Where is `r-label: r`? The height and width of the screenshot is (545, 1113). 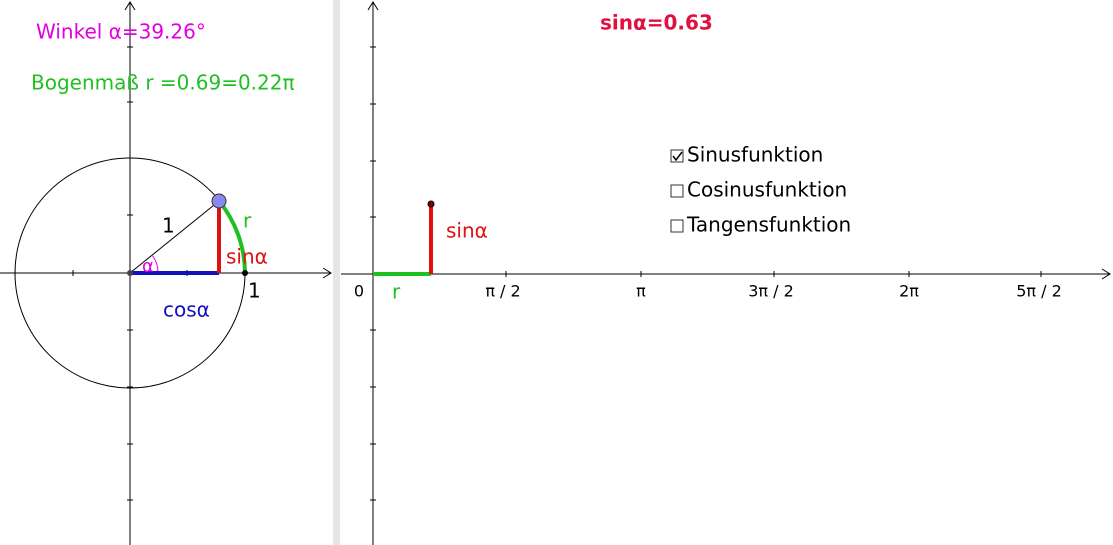 r-label: r is located at coordinates (396, 292).